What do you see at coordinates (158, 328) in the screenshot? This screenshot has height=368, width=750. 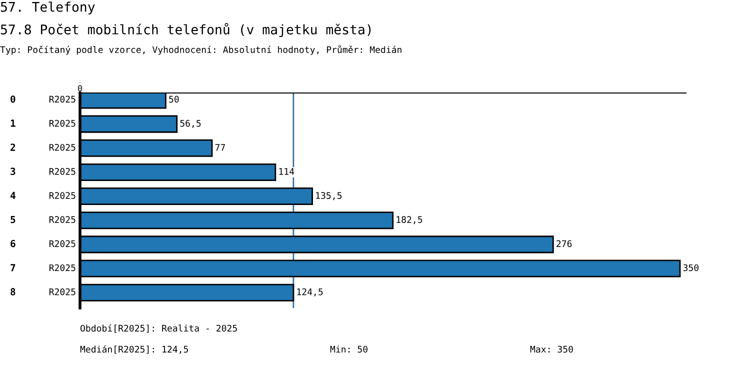 I see `text: Období[R2025]: Realita - 2025` at bounding box center [158, 328].